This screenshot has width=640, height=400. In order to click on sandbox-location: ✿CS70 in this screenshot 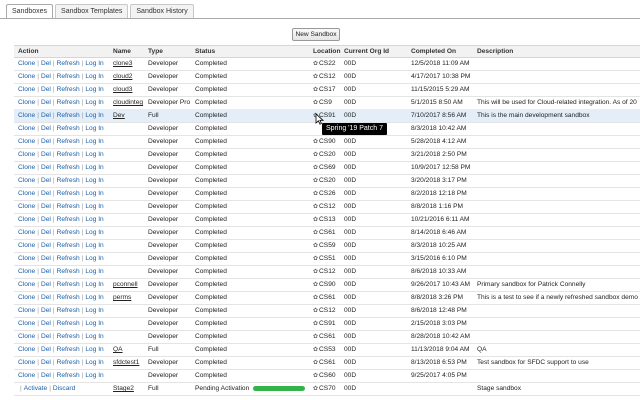, I will do `click(328, 389)`.